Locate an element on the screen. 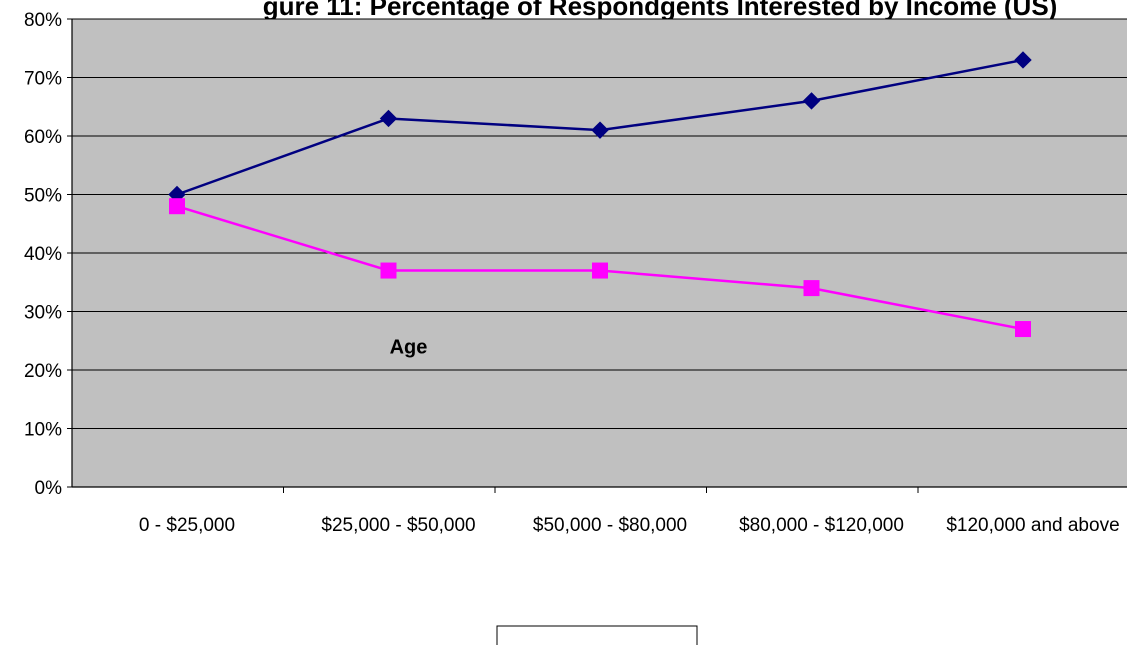 Image resolution: width=1127 pixels, height=645 pixels. x-tick-label: $50,000 - $80,000 is located at coordinates (610, 525).